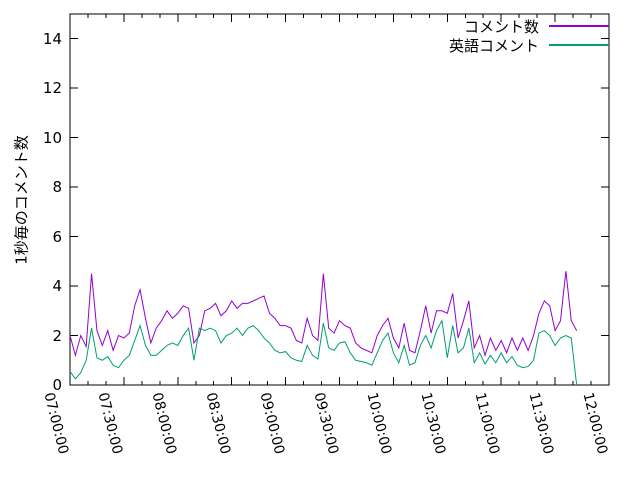  What do you see at coordinates (57, 286) in the screenshot?
I see `y-tick-label: 4` at bounding box center [57, 286].